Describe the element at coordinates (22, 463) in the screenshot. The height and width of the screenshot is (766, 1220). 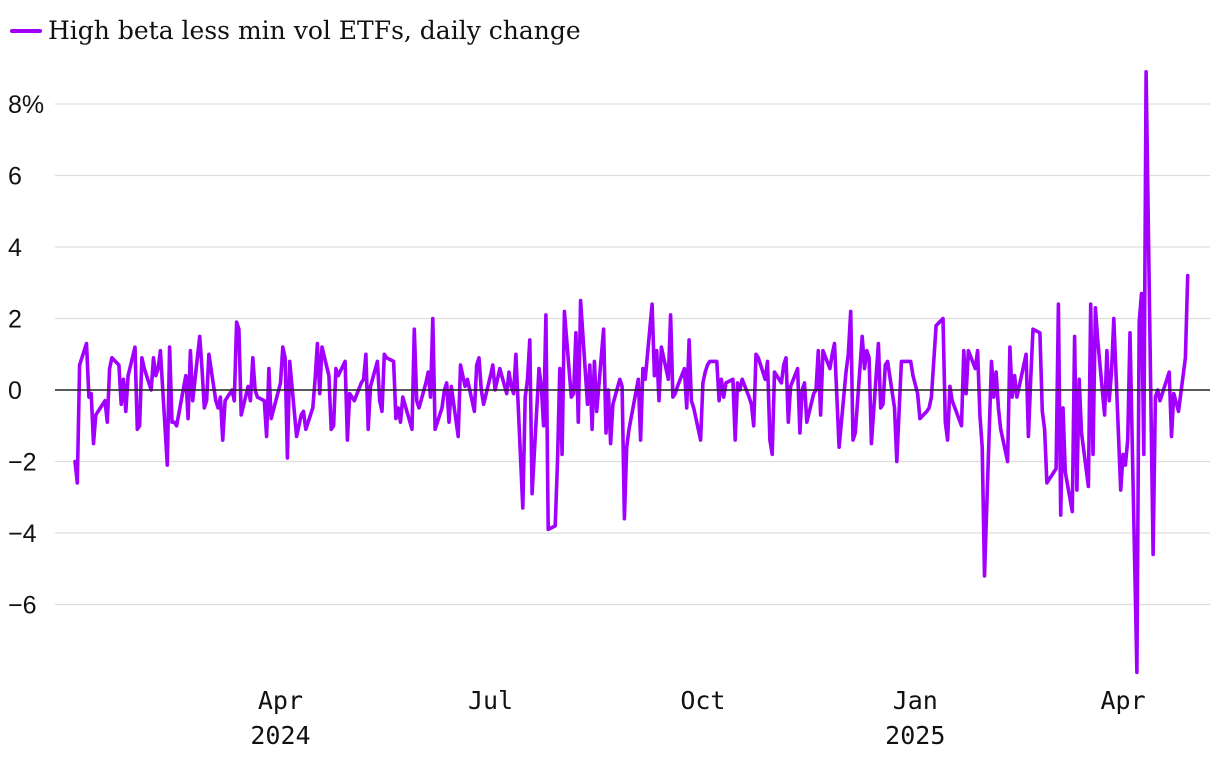
I see `y-tick-label: −2` at that location.